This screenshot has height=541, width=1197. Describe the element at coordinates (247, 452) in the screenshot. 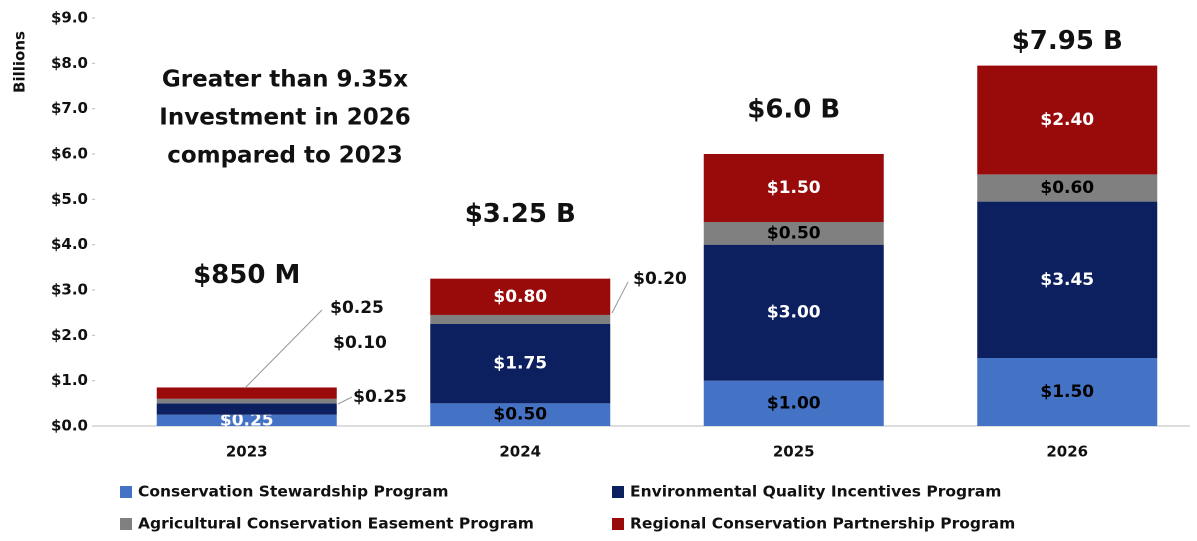

I see `x-tick-label: 2023` at that location.